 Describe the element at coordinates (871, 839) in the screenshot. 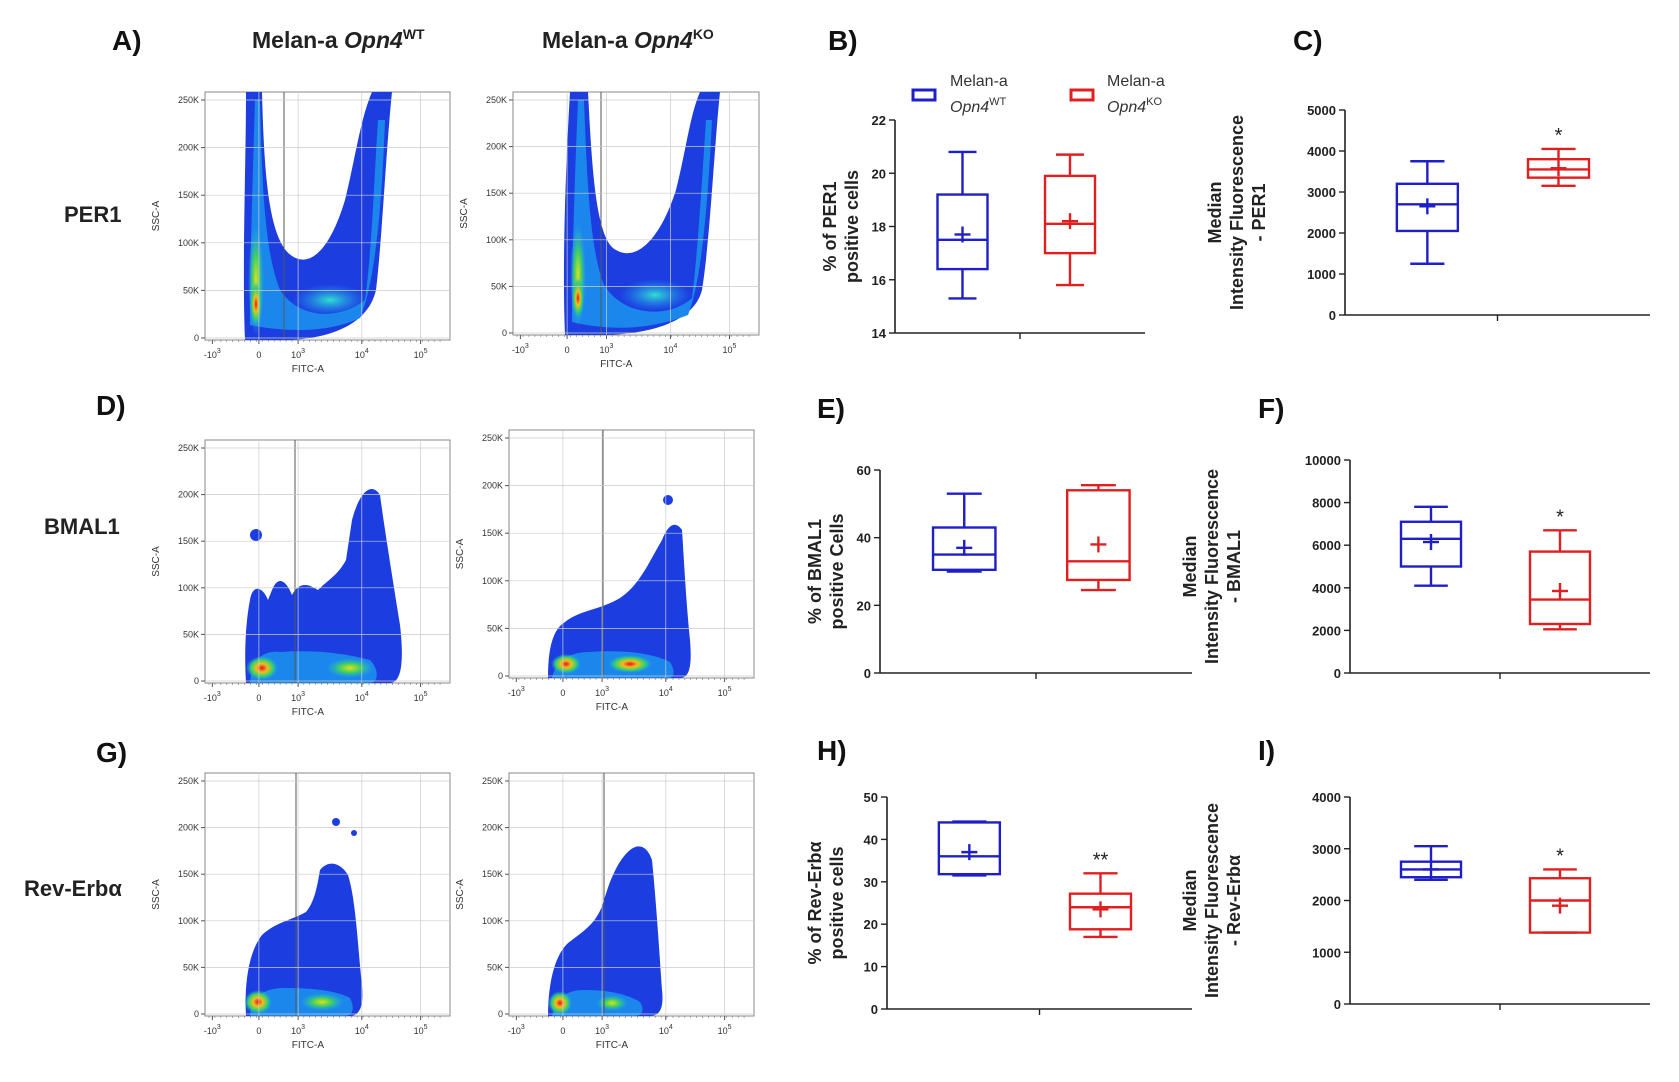

I see `y-tick-label: 40` at that location.